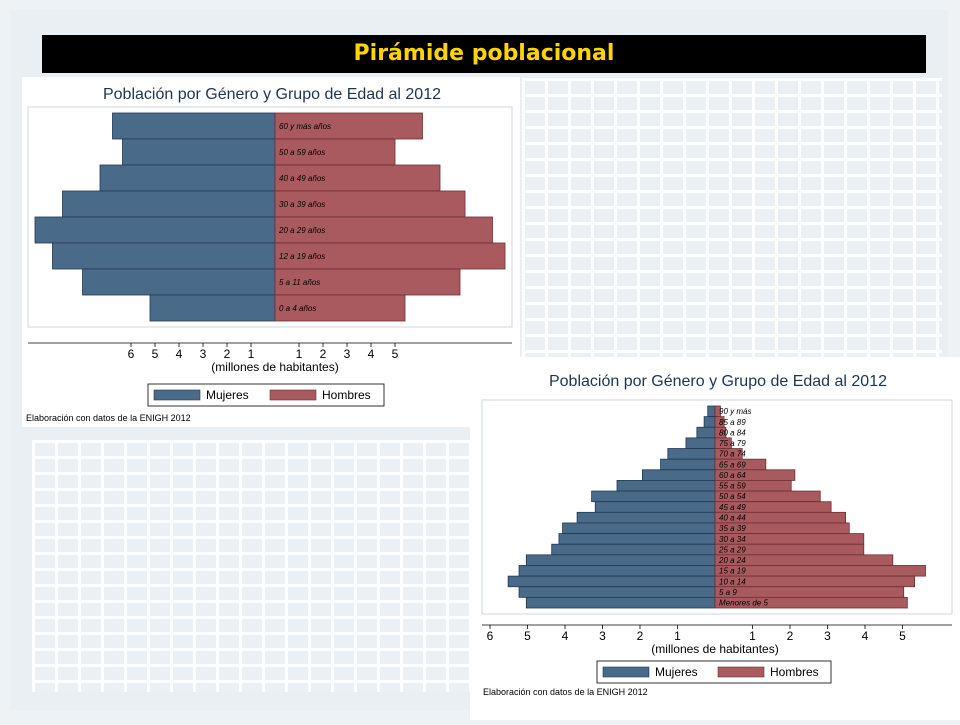 Image resolution: width=960 pixels, height=725 pixels. I want to click on category-label: 70 a 74, so click(732, 454).